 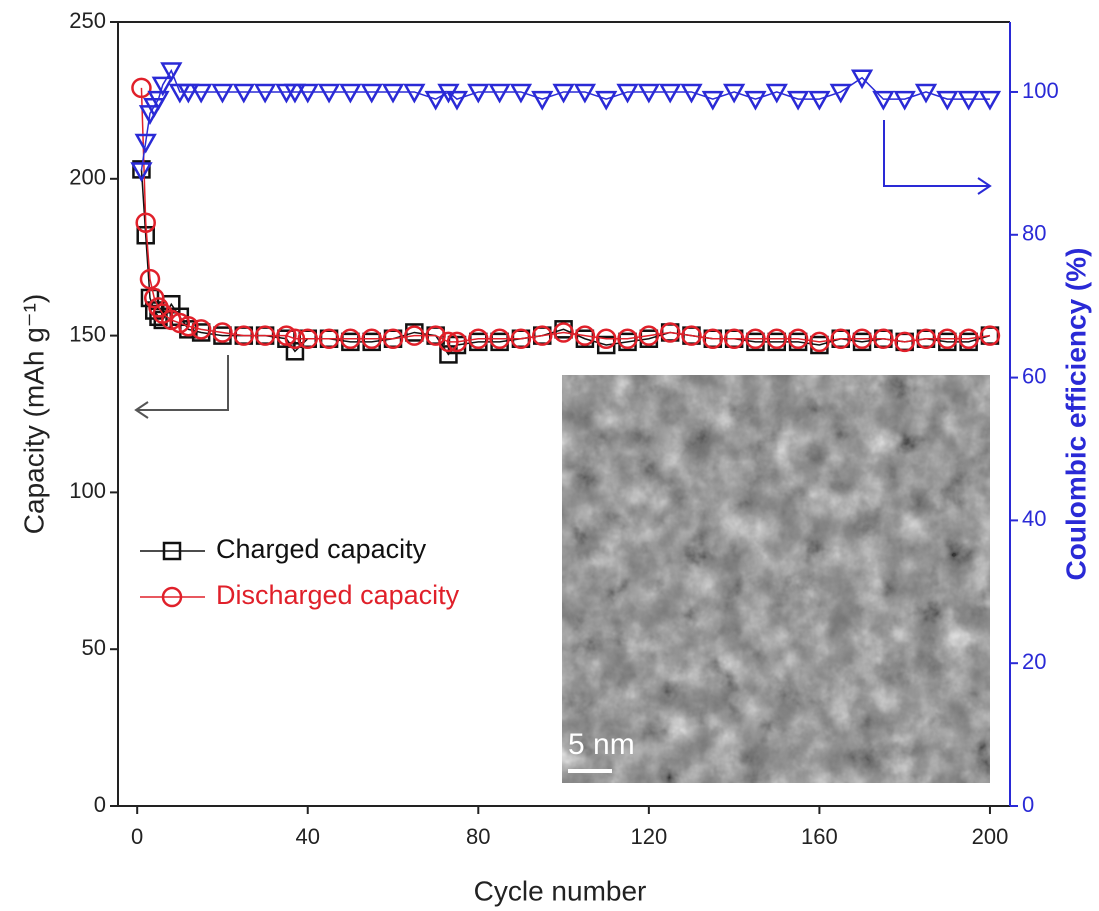 I want to click on right-axis-arrow, so click(x=937, y=157).